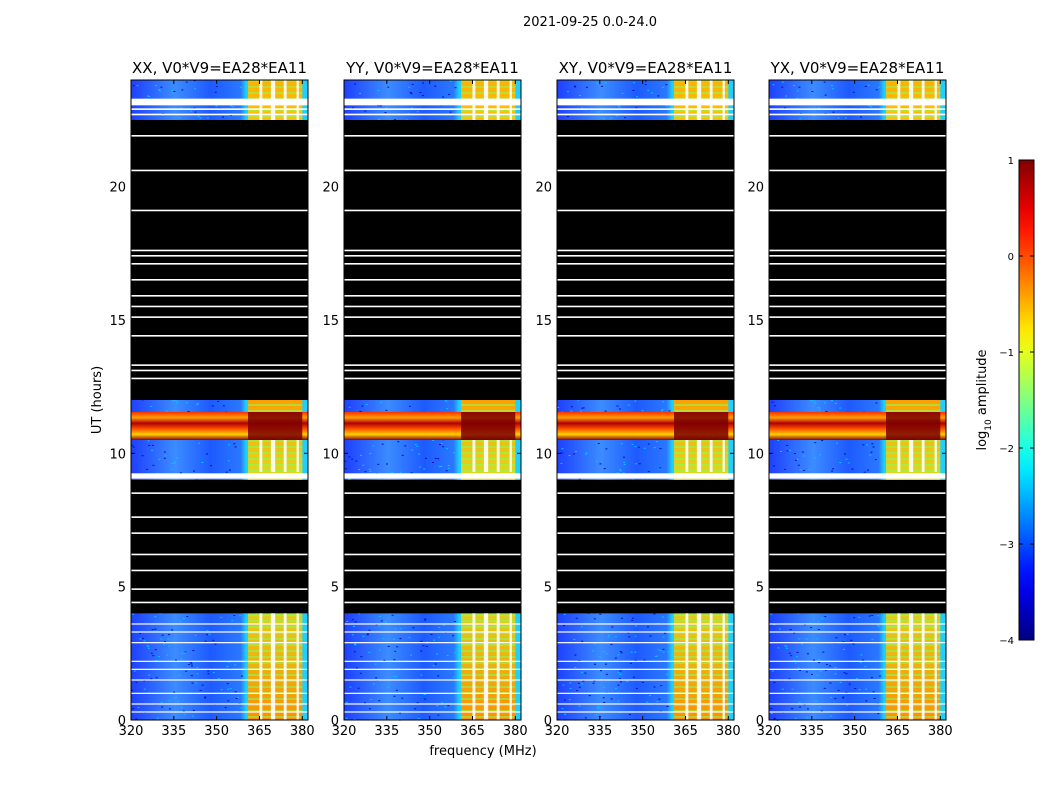 The image size is (1050, 800). Describe the element at coordinates (854, 731) in the screenshot. I see `x-tick-label: 350` at that location.